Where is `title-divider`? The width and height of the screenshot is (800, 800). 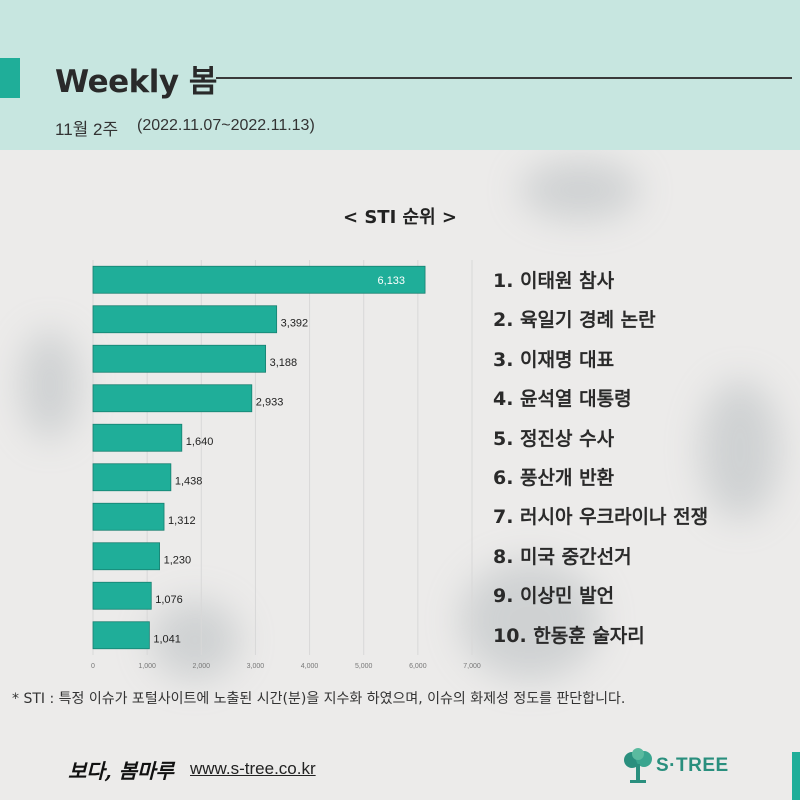
title-divider is located at coordinates (504, 78).